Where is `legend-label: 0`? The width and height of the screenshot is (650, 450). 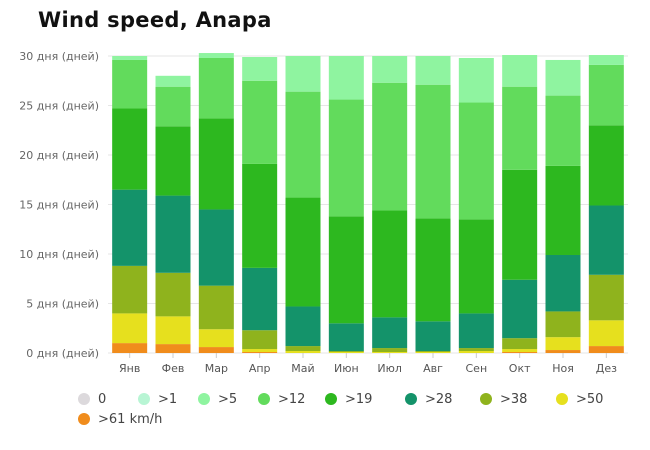
legend-label: 0 is located at coordinates (102, 399).